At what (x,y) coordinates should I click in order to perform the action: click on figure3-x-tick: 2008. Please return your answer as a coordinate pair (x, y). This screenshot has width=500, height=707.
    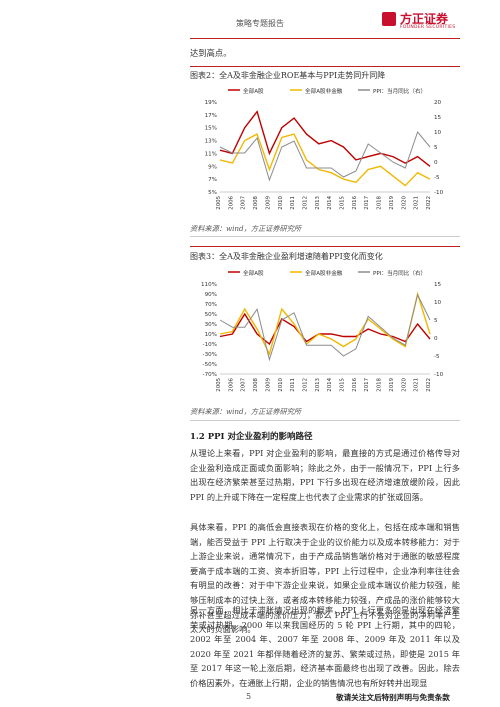
    Looking at the image, I should click on (256, 384).